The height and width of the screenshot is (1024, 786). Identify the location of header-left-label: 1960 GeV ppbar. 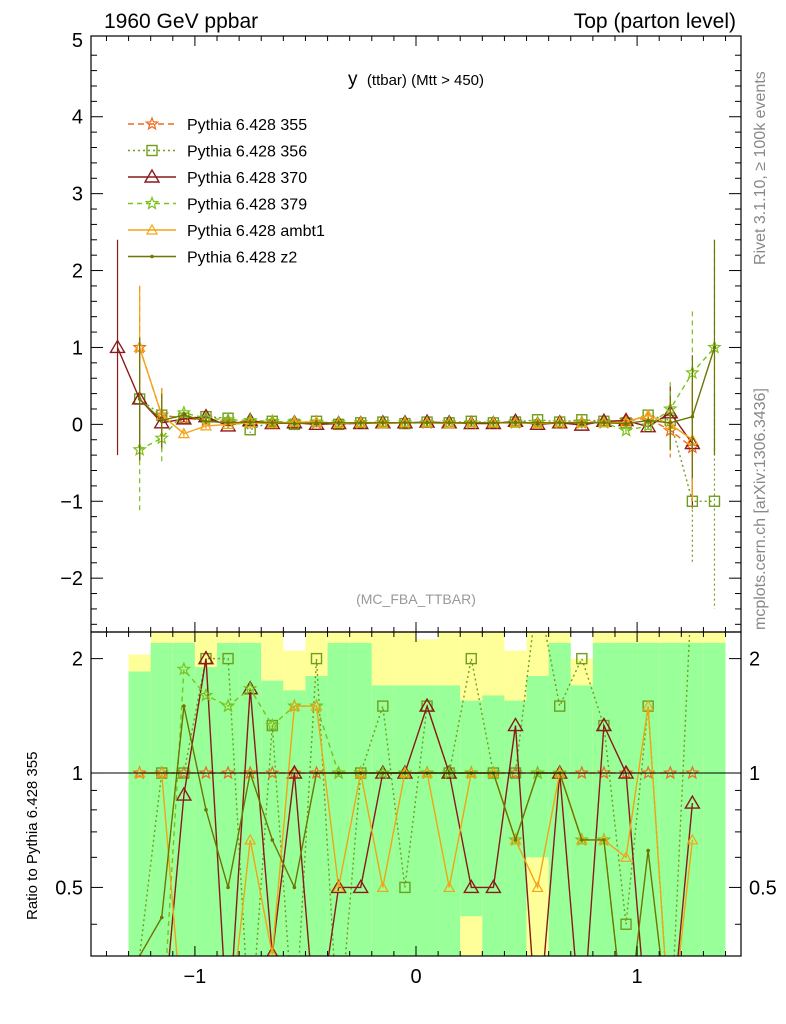
(181, 21).